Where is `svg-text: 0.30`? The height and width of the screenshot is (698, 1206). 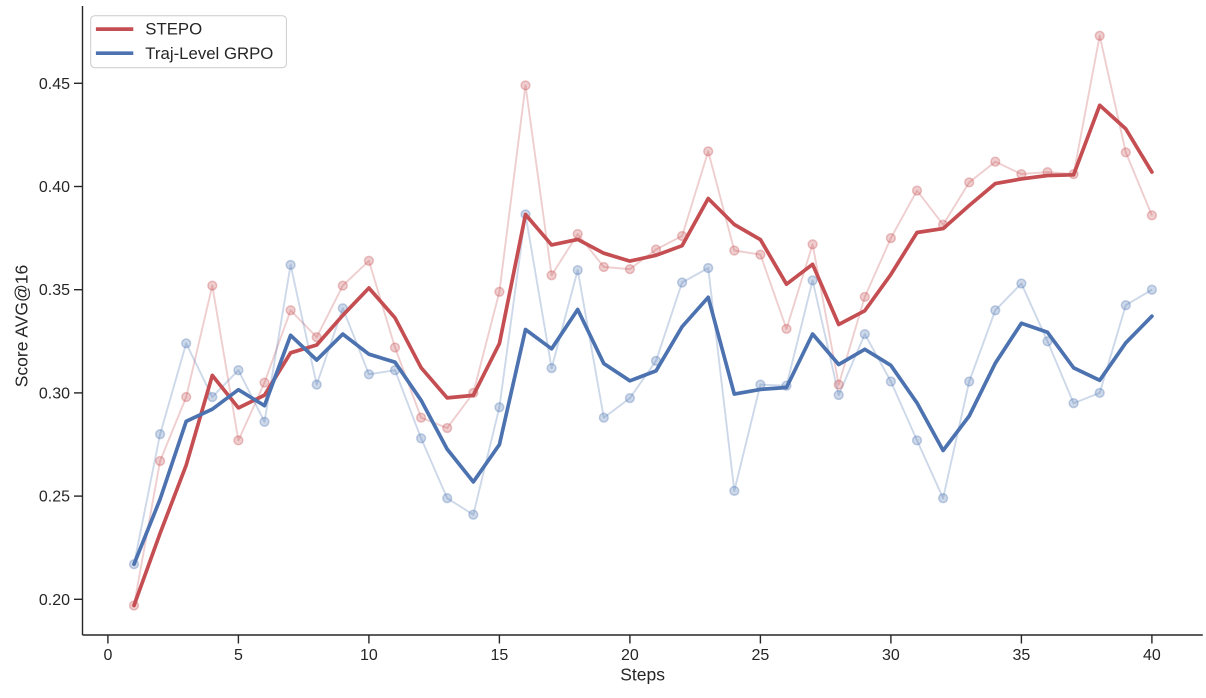 svg-text: 0.30 is located at coordinates (54, 393).